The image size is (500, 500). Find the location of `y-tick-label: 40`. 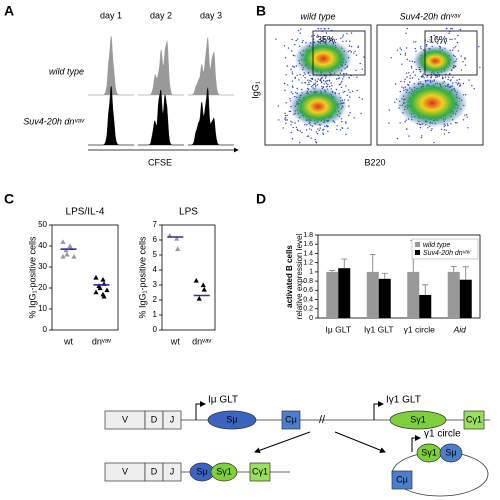

y-tick-label: 40 is located at coordinates (42, 245).